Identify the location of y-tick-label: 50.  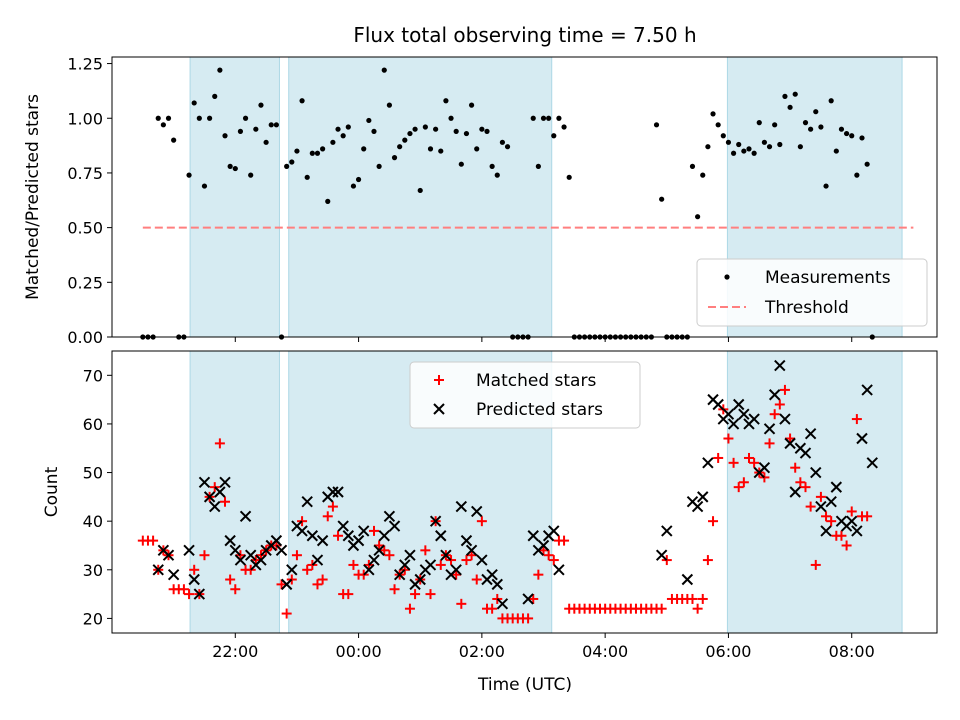
(93, 473).